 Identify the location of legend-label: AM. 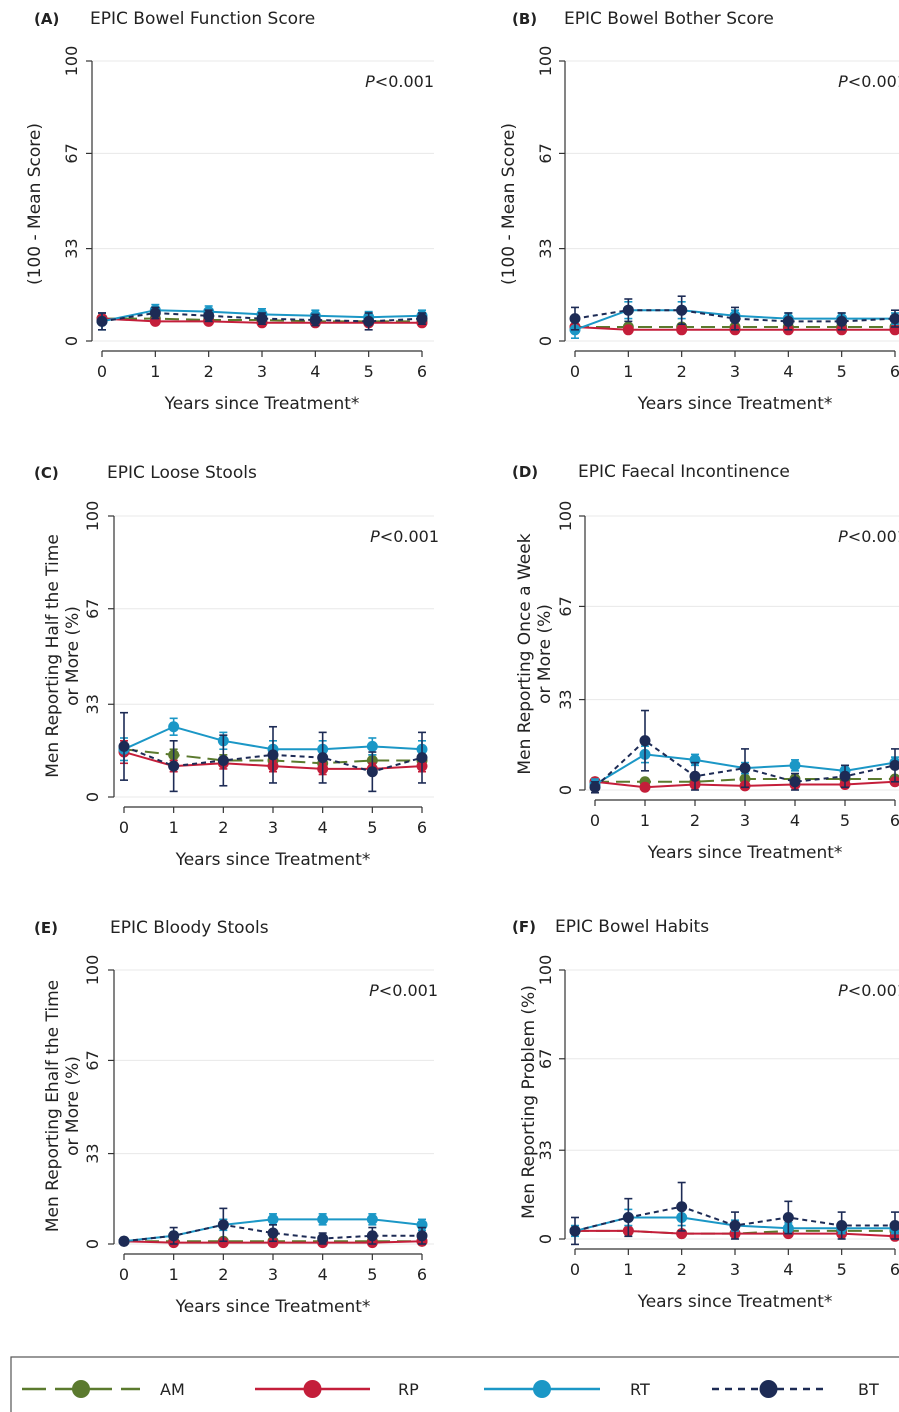
(172, 1389).